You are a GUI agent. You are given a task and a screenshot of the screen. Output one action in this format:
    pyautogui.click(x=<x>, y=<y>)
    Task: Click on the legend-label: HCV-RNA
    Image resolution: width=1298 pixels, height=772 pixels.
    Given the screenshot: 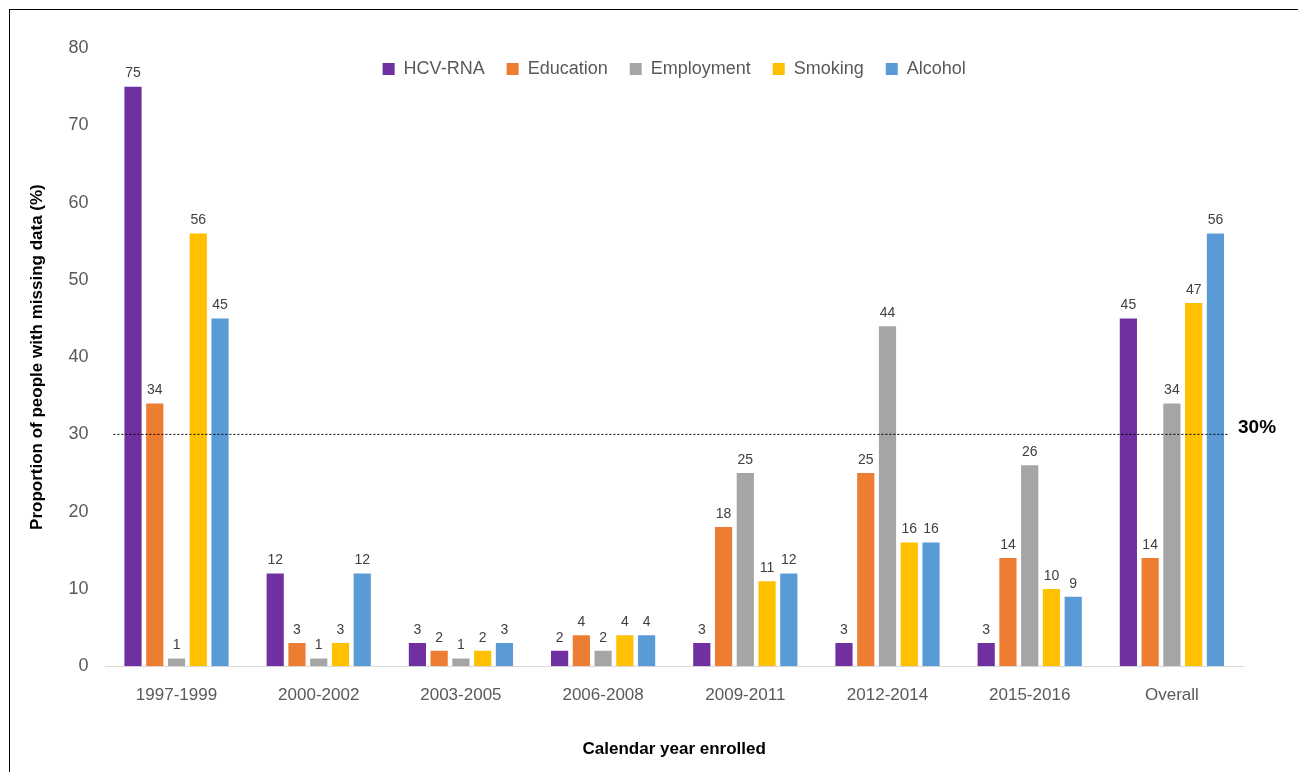 What is the action you would take?
    pyautogui.click(x=444, y=67)
    